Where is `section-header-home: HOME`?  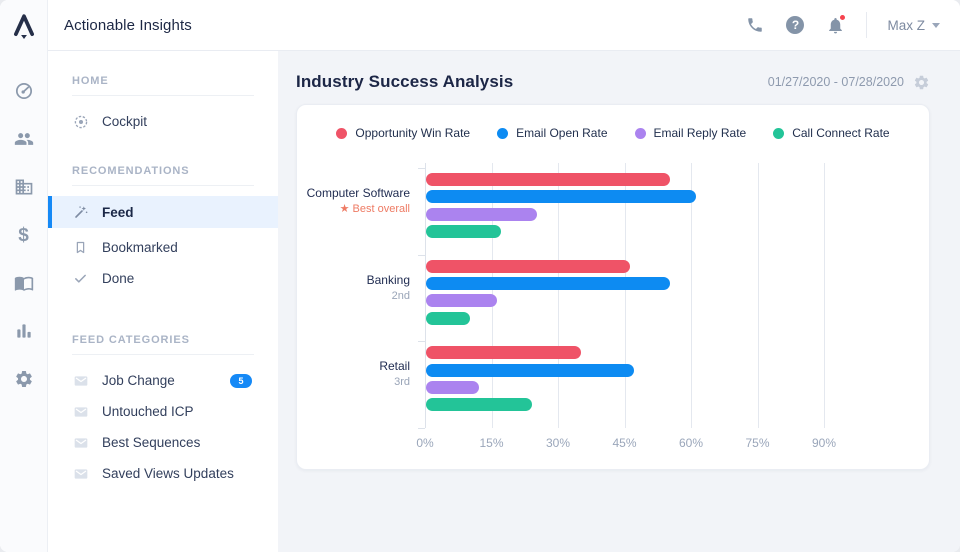
section-header-home: HOME is located at coordinates (90, 81).